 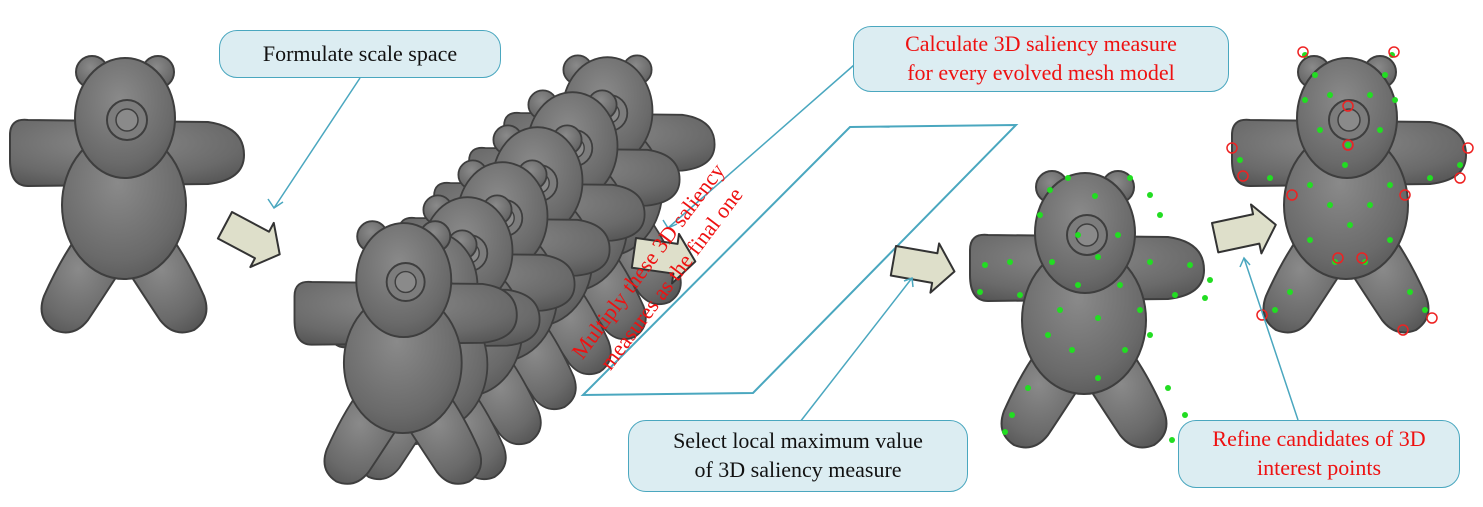 What do you see at coordinates (1041, 44) in the screenshot?
I see `callout-saliency-line1: Calculate 3D saliency measure` at bounding box center [1041, 44].